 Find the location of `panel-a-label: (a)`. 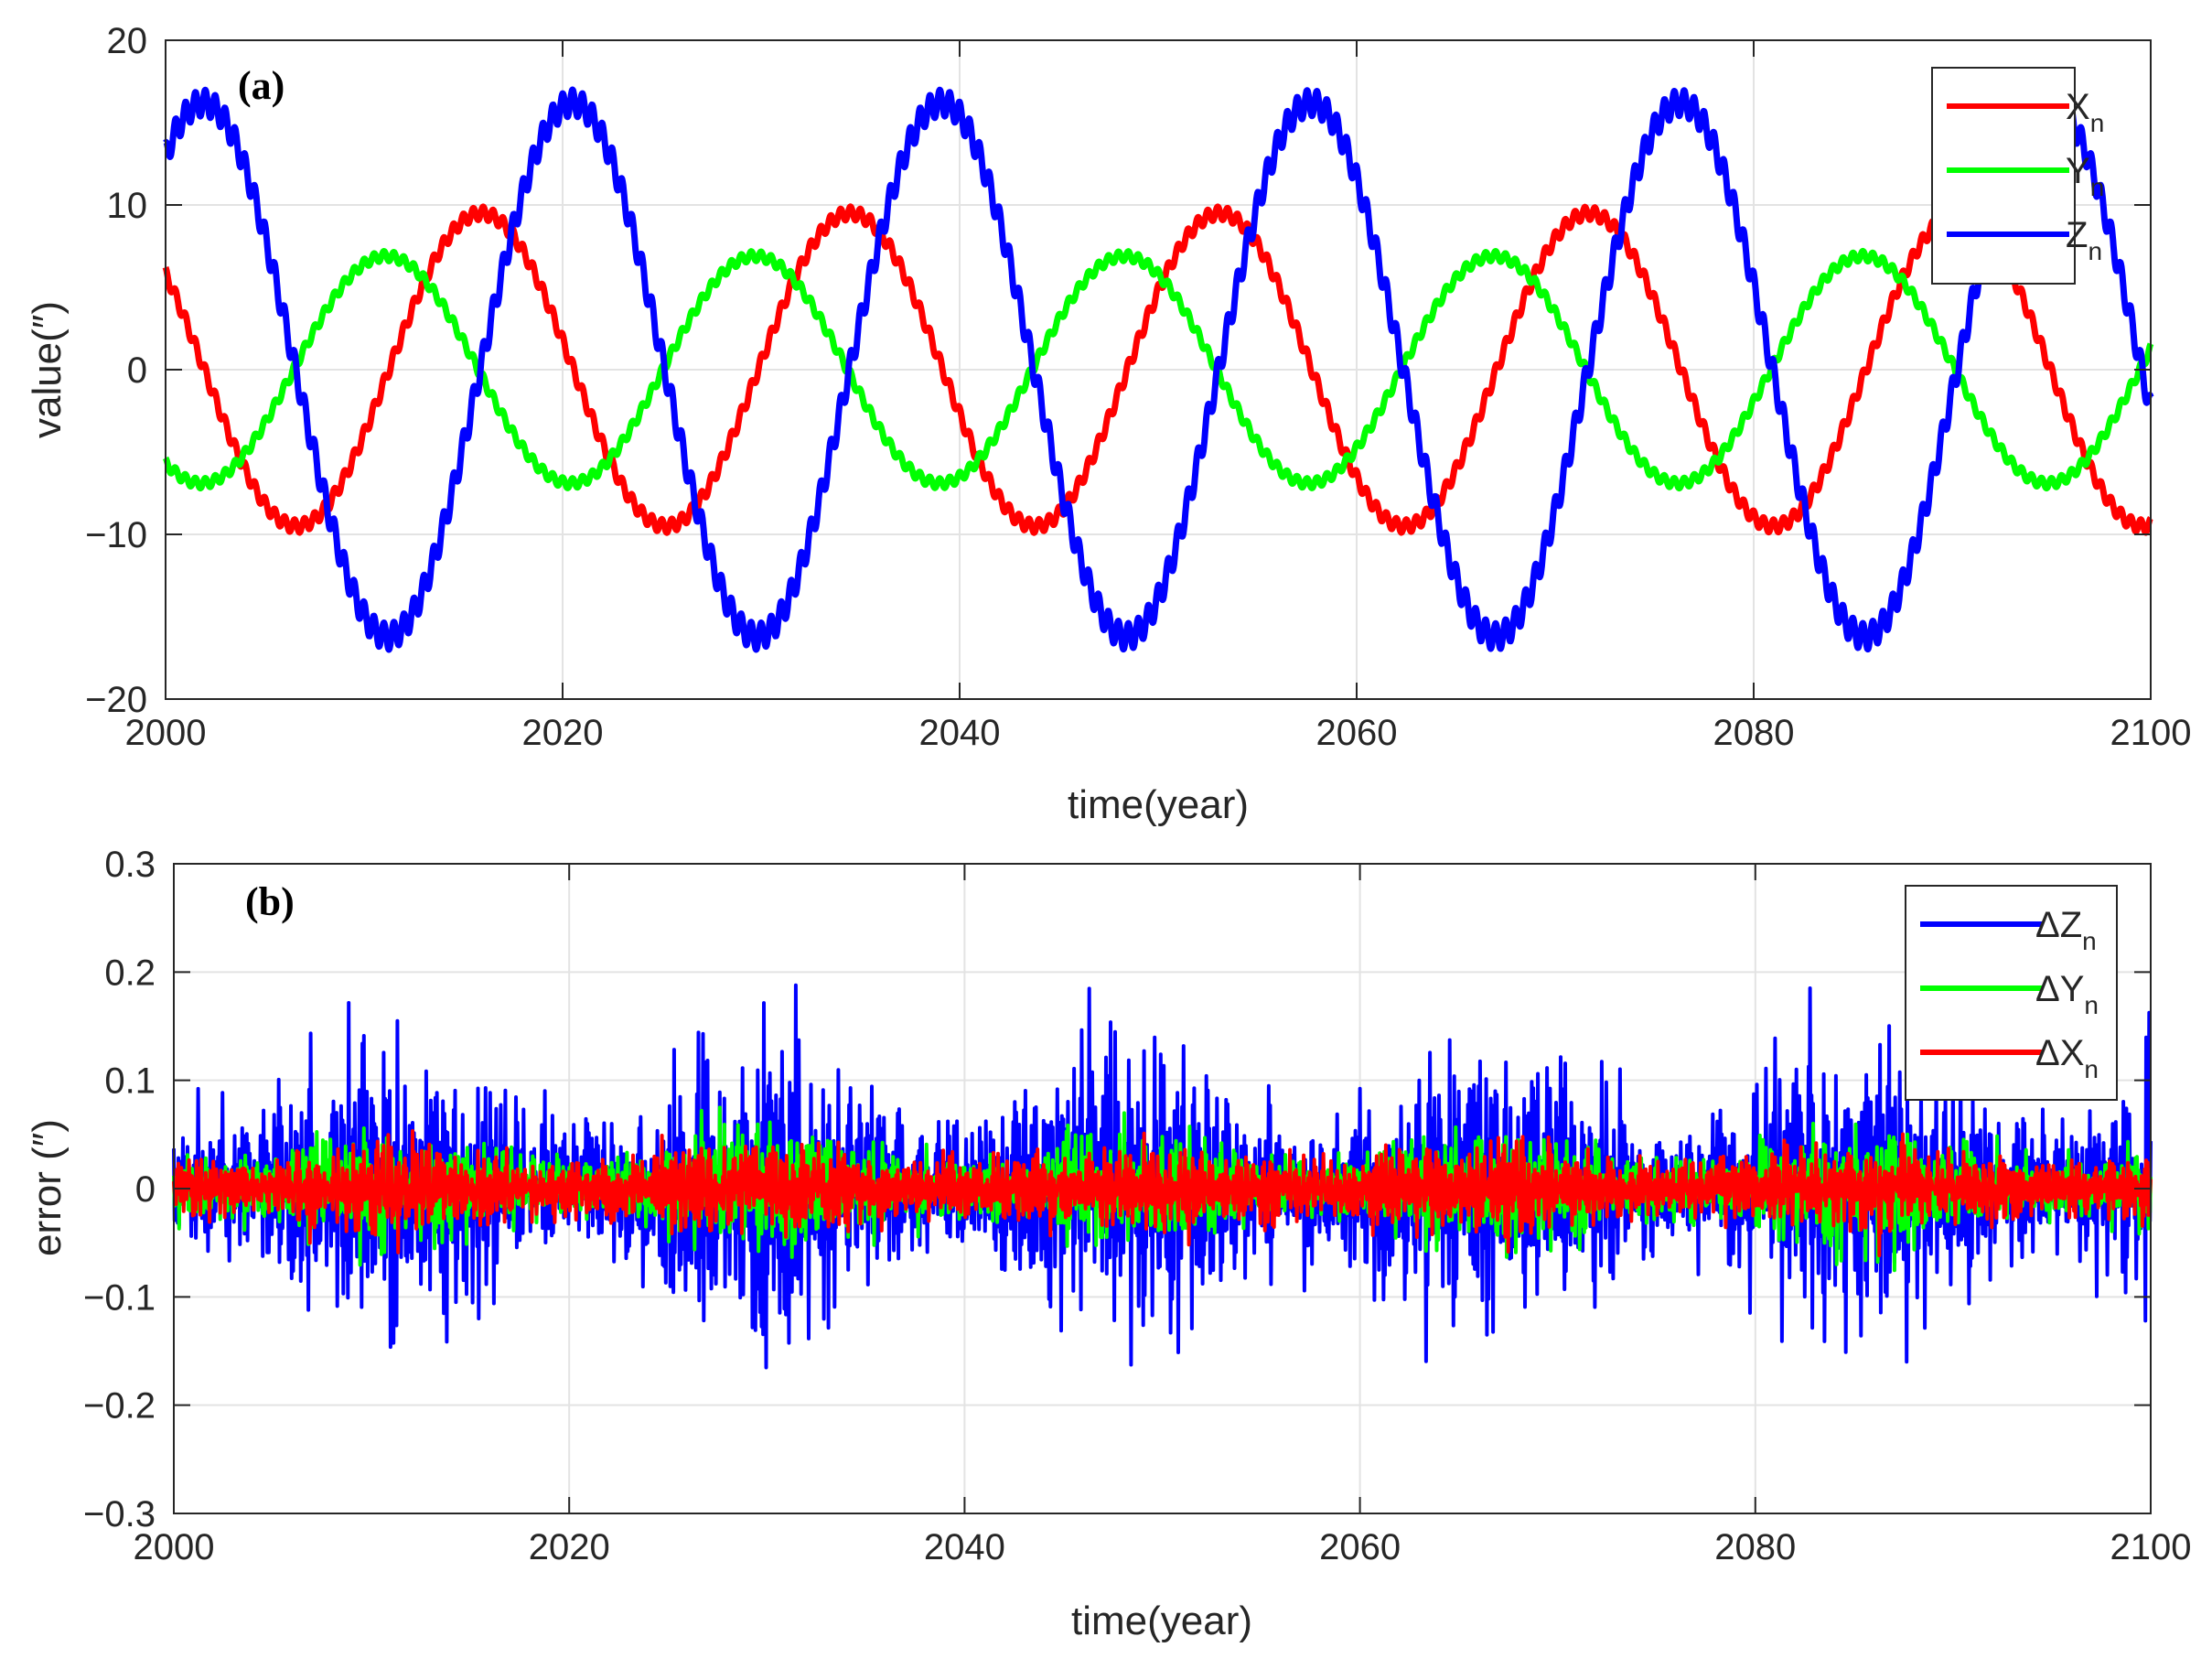

panel-a-label: (a) is located at coordinates (261, 85).